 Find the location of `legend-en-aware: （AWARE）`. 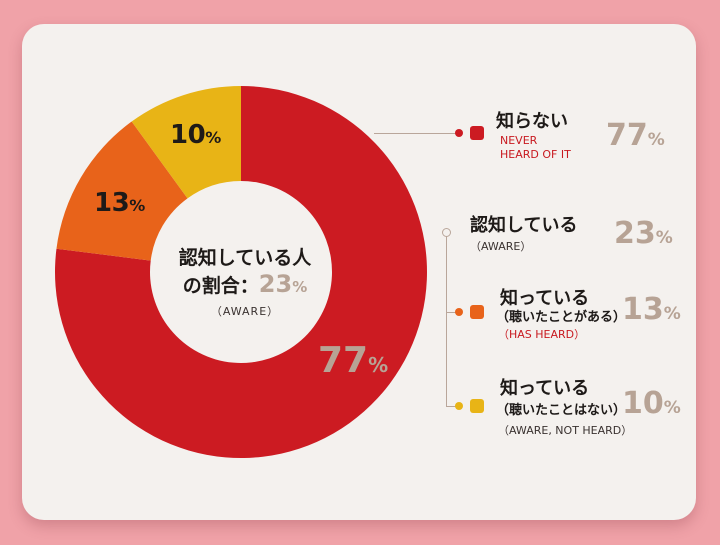

legend-en-aware: （AWARE） is located at coordinates (501, 246).